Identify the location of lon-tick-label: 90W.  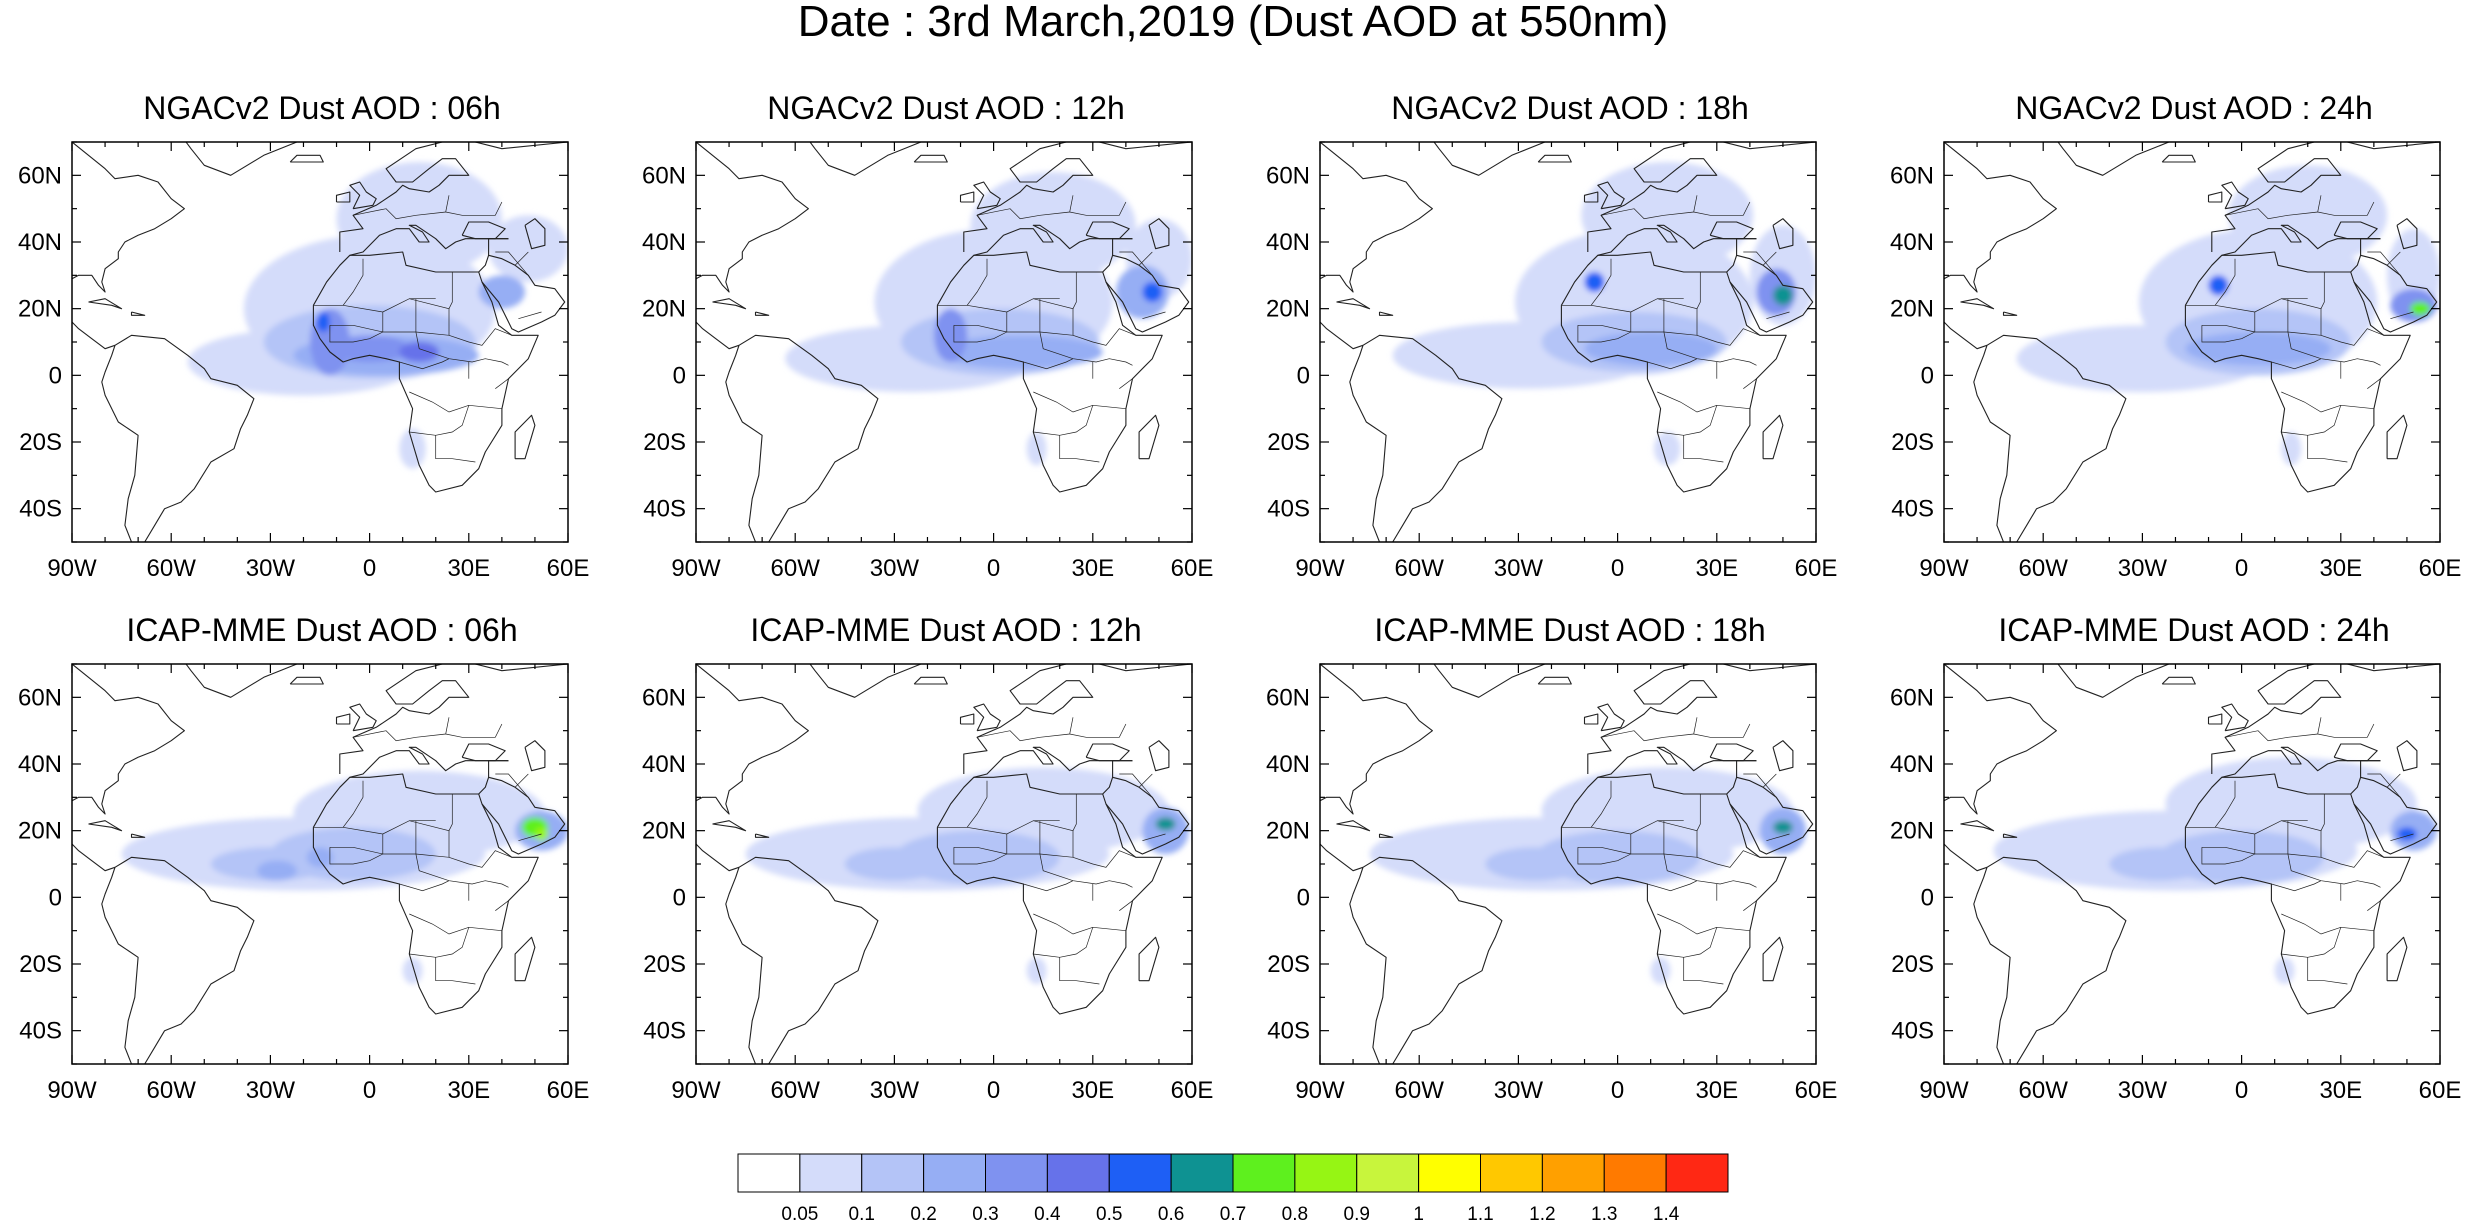
(72, 568).